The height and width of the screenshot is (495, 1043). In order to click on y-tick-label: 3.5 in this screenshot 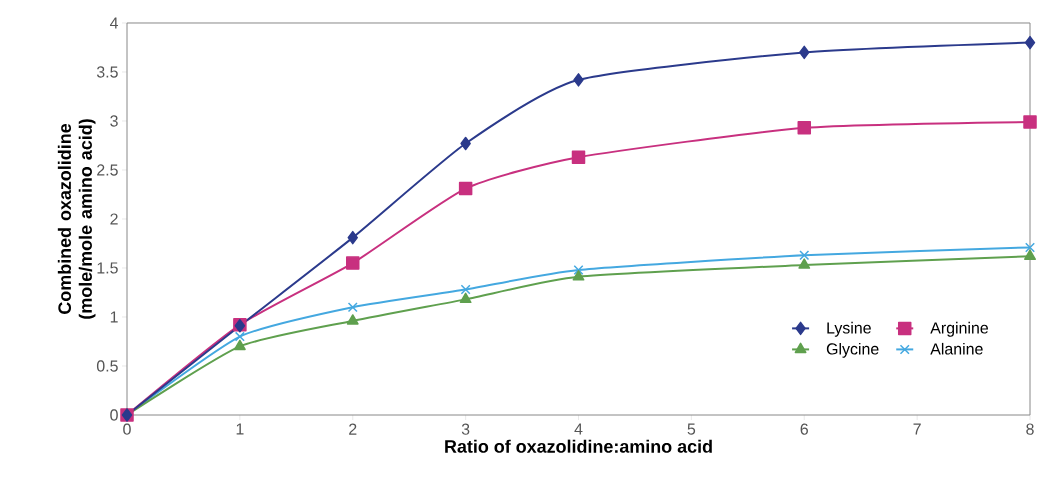, I will do `click(107, 72)`.